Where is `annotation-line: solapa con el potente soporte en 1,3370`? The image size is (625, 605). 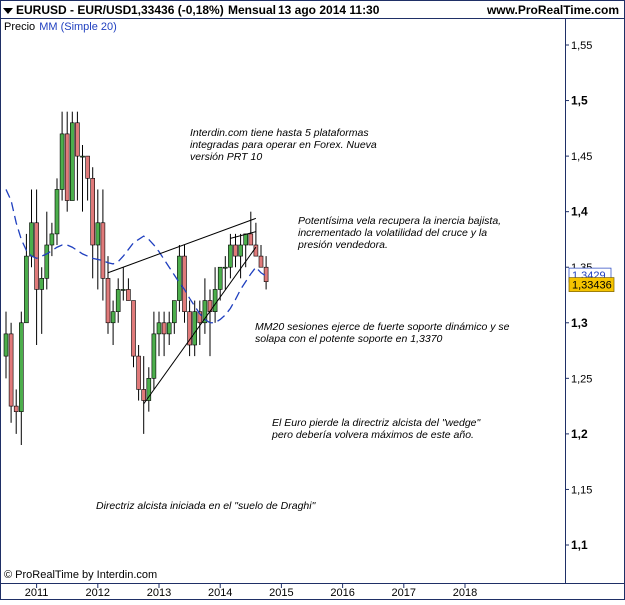 annotation-line: solapa con el potente soporte en 1,3370 is located at coordinates (349, 339).